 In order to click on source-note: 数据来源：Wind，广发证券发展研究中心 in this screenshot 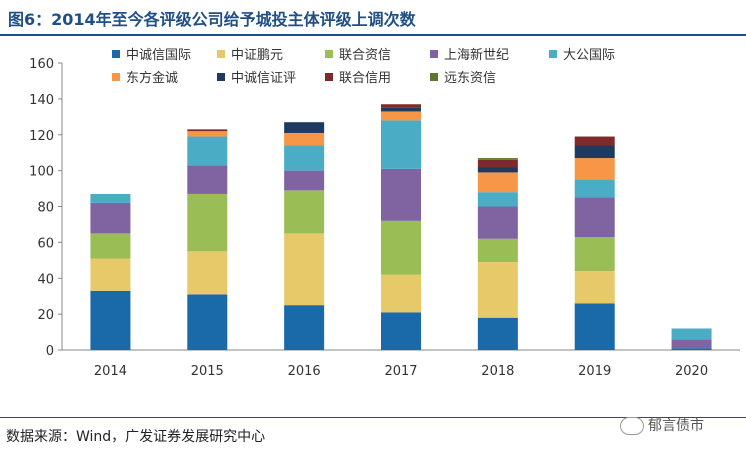, I will do `click(136, 437)`.